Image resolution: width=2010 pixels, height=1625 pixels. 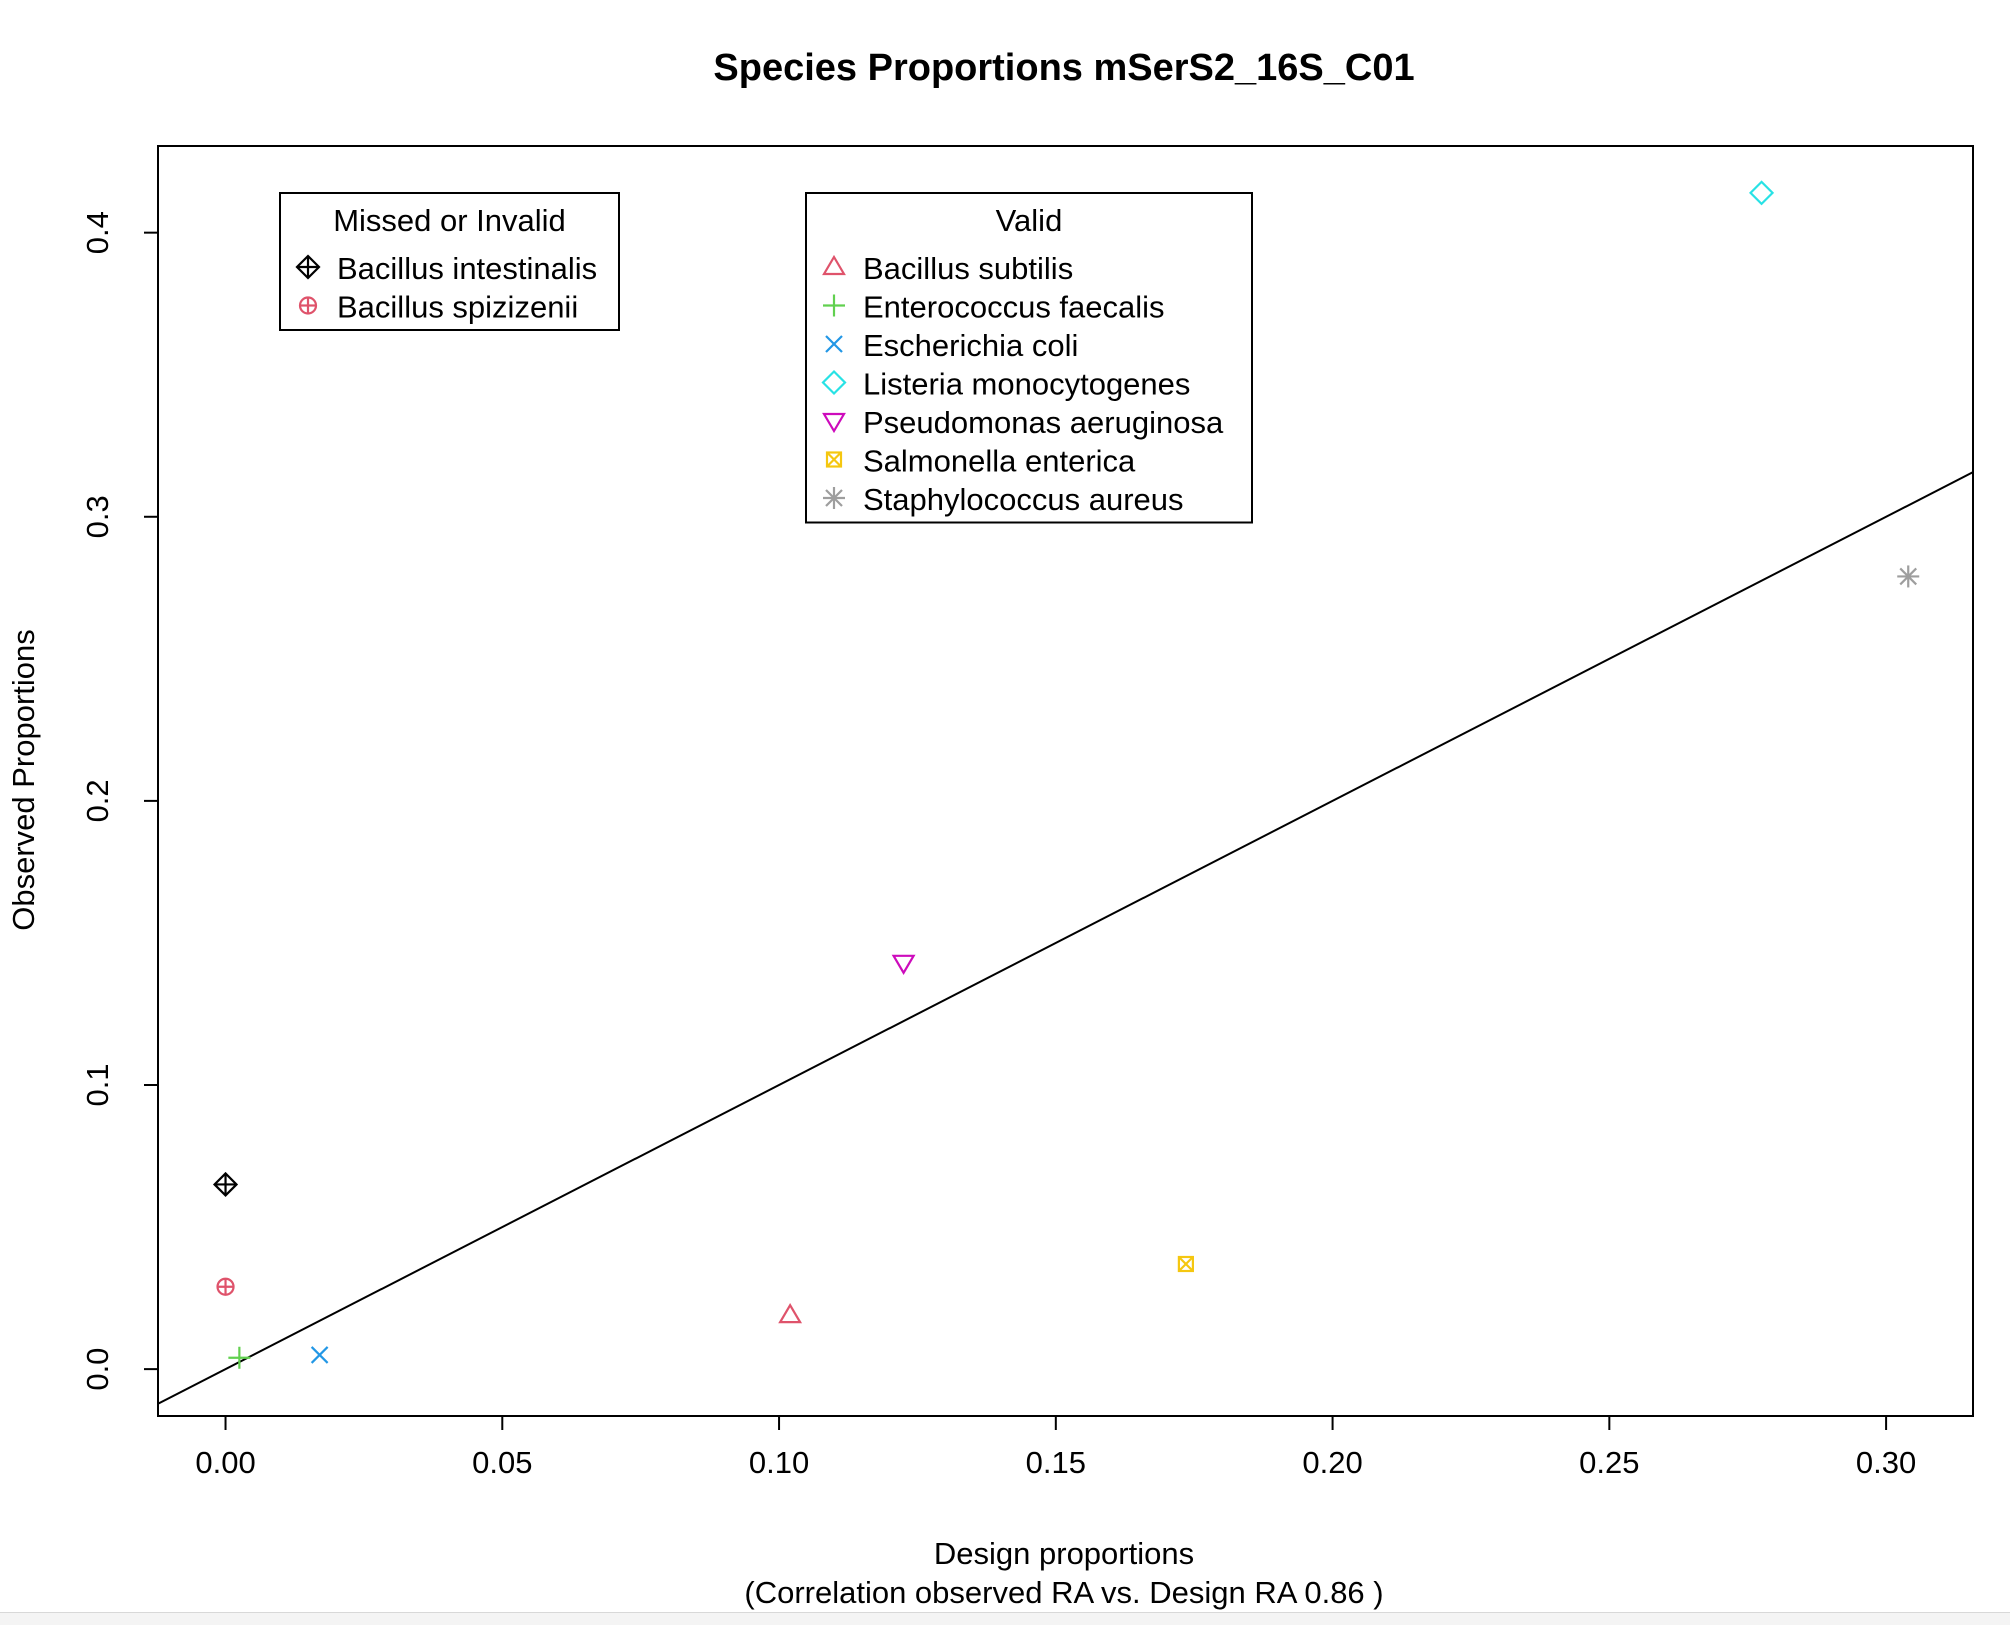 I want to click on legend-marker-bacillus-intestinalis, so click(x=308, y=267).